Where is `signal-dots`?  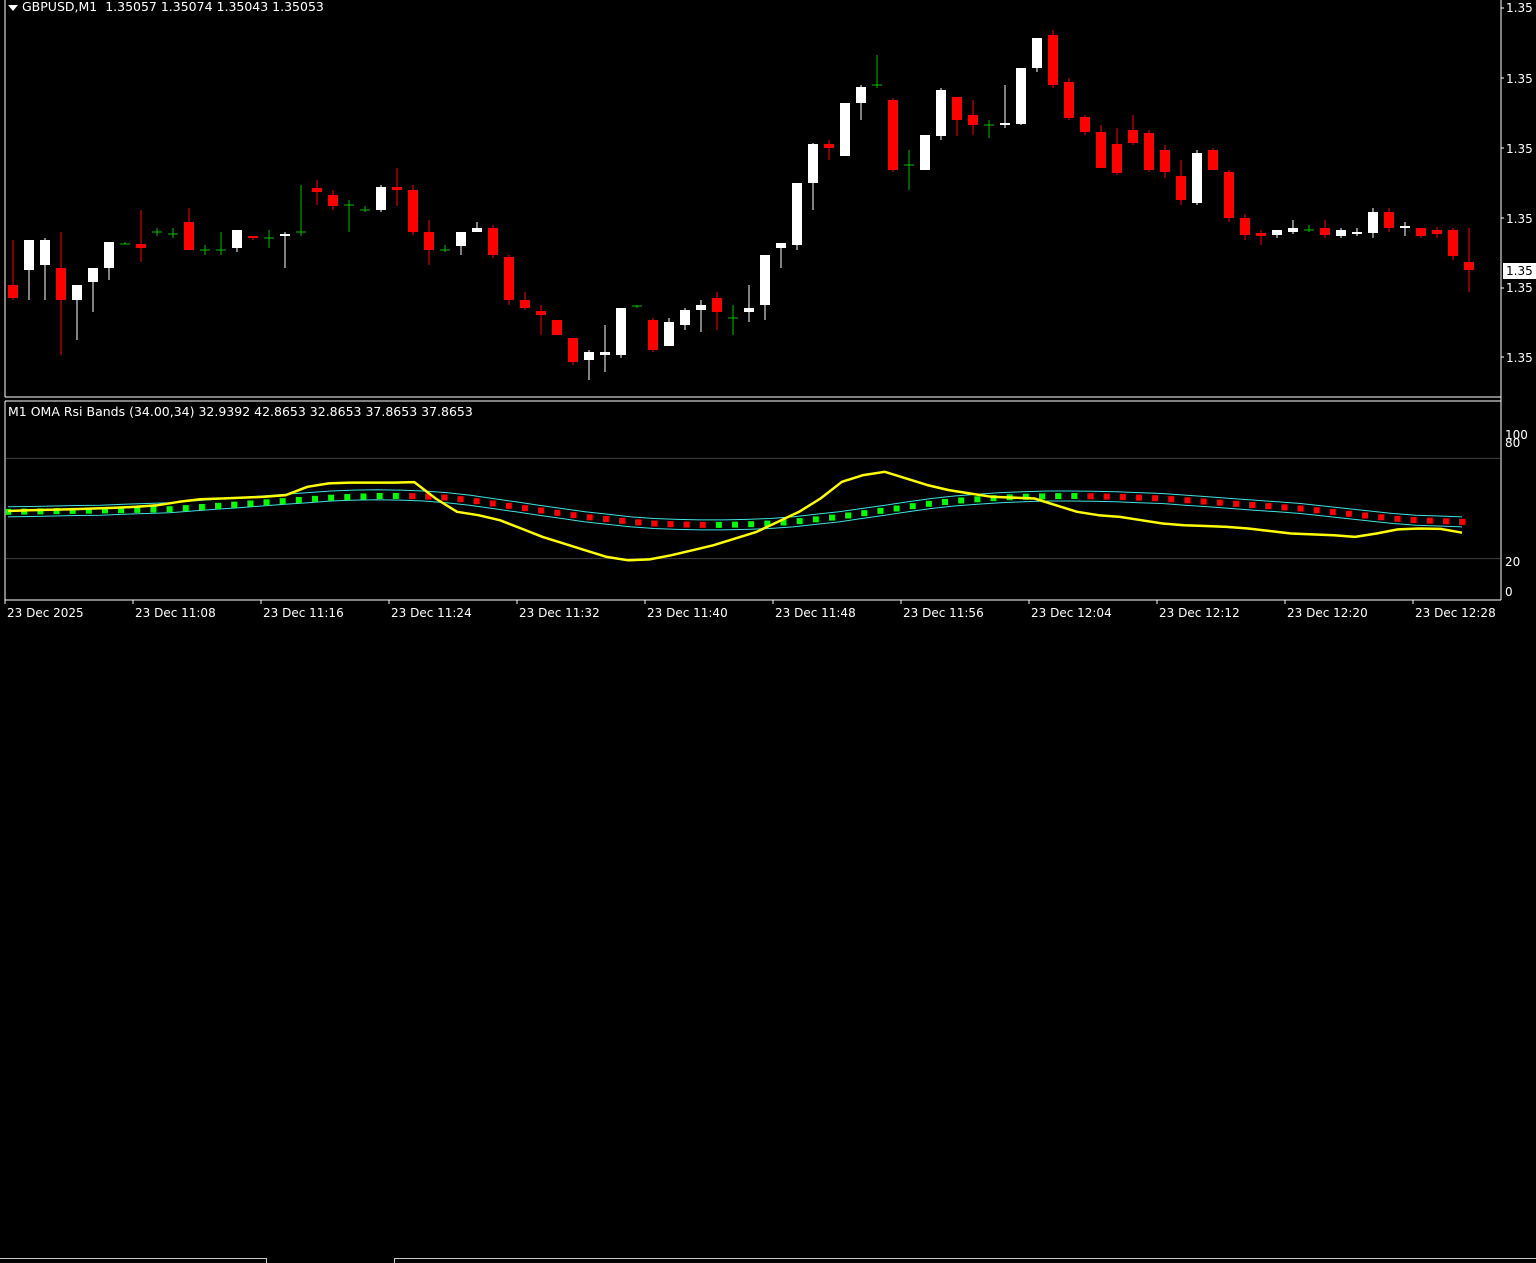
signal-dots is located at coordinates (735, 510).